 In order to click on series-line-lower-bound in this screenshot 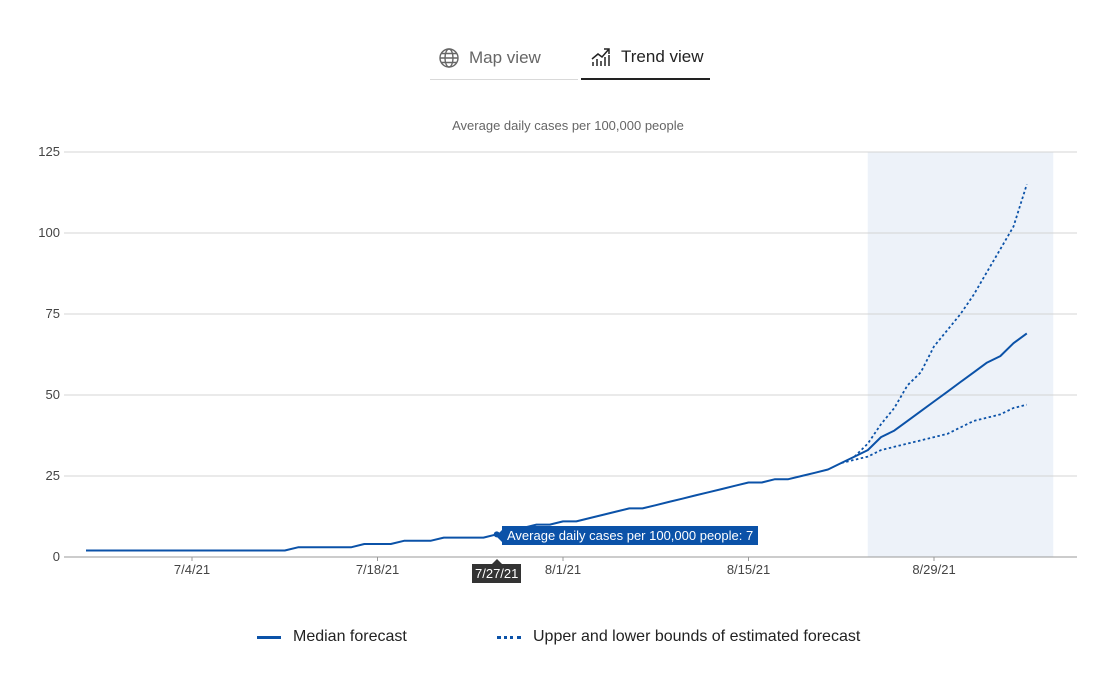, I will do `click(934, 433)`.